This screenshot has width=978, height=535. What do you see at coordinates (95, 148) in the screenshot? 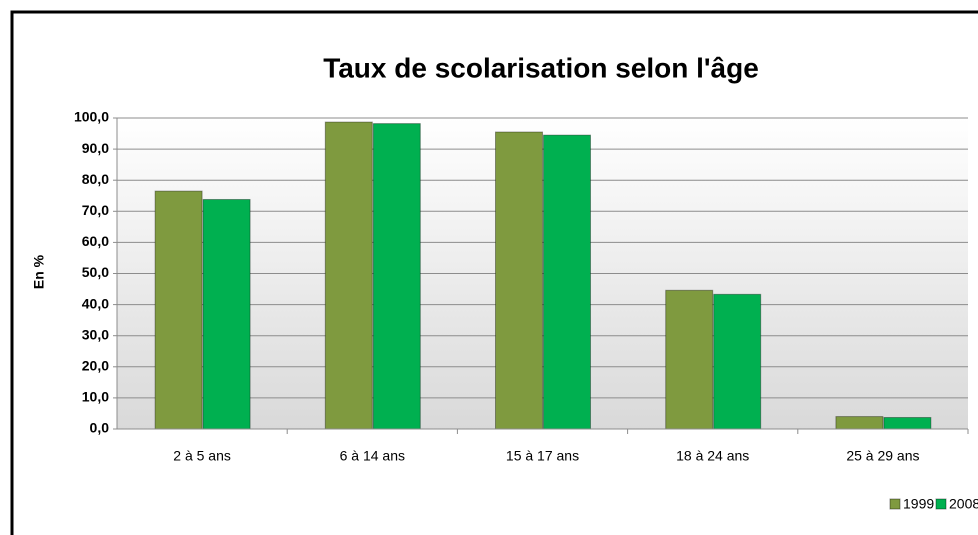
I see `y-tick-label: 90,0` at bounding box center [95, 148].